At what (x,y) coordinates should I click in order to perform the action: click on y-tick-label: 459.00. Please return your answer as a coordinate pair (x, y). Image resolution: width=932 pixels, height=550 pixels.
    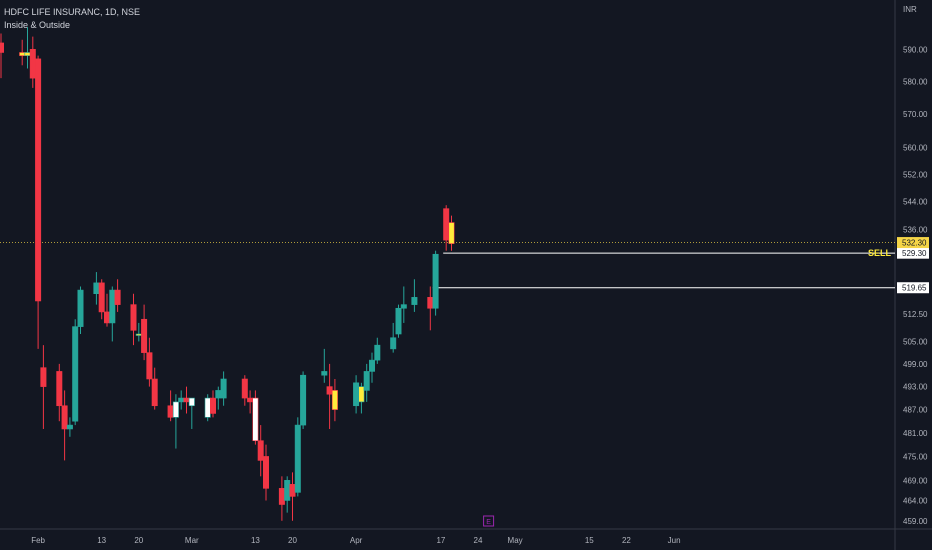
    Looking at the image, I should click on (915, 521).